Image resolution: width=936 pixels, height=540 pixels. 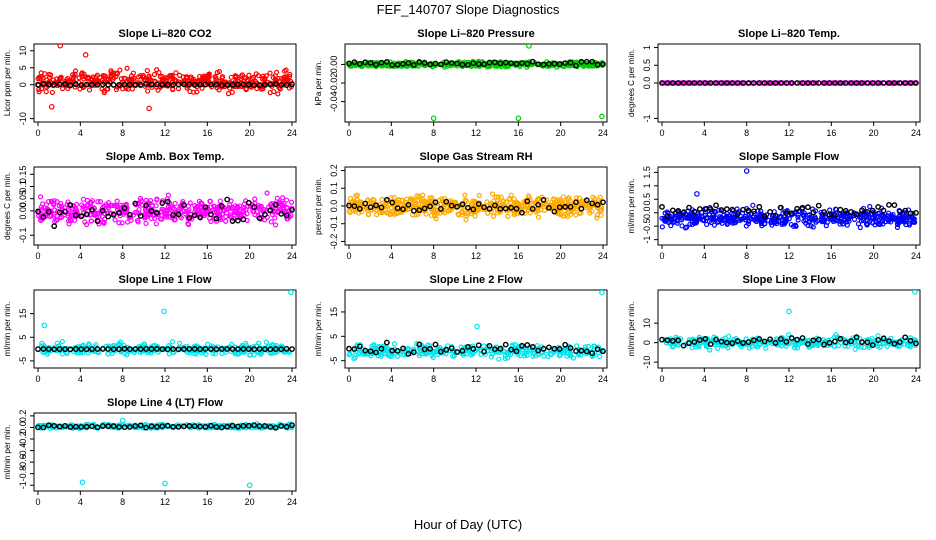 What do you see at coordinates (916, 133) in the screenshot?
I see `x-tick-label: 24` at bounding box center [916, 133].